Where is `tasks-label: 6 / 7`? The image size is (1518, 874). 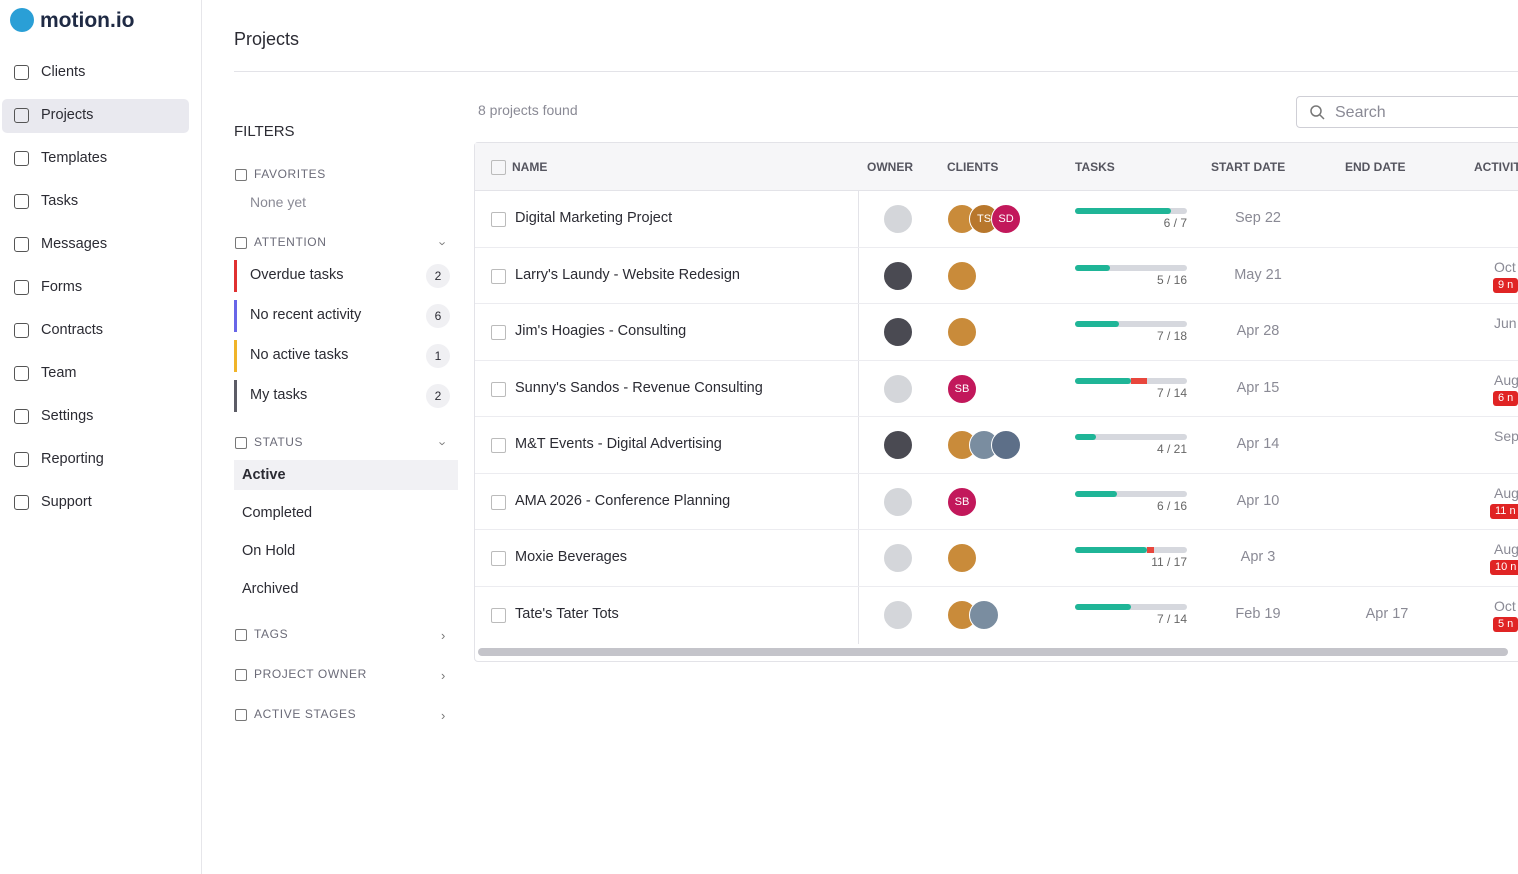 tasks-label: 6 / 7 is located at coordinates (1175, 223).